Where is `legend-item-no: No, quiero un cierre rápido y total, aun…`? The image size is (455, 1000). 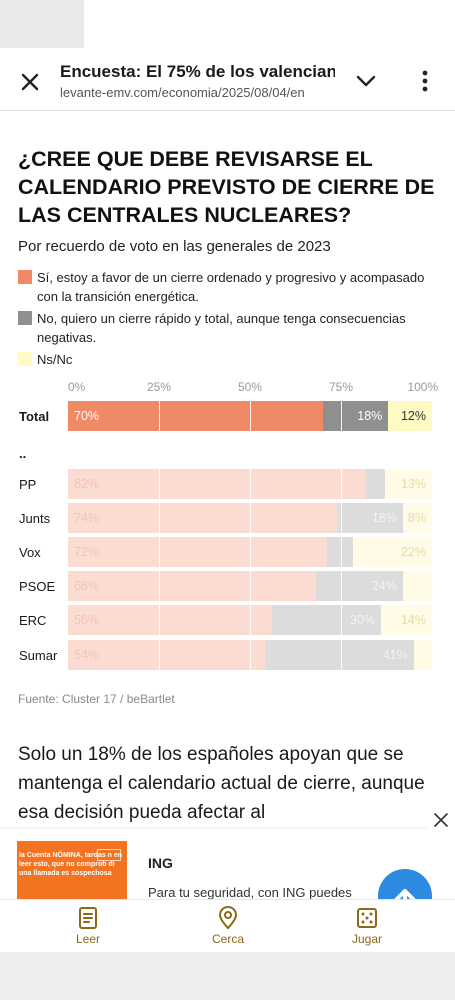
legend-item-no: No, quiero un cierre rápido y total, aun… is located at coordinates (228, 329).